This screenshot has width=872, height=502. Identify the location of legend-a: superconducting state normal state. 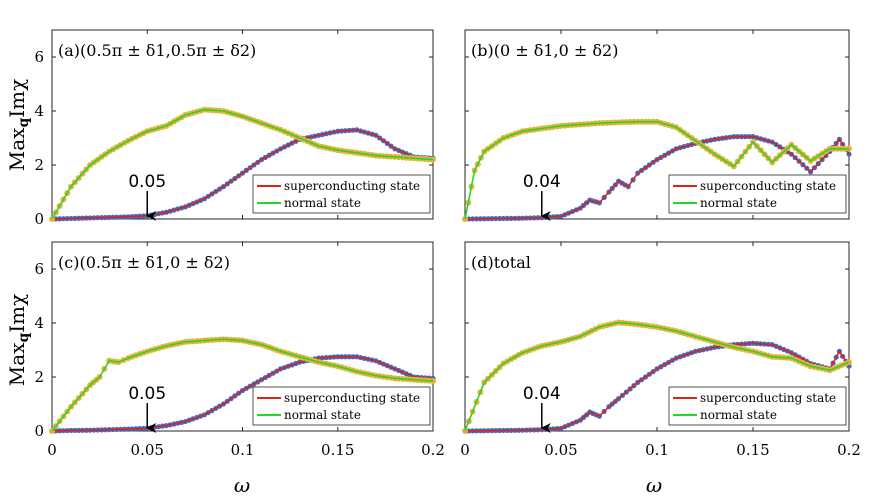
(341, 194).